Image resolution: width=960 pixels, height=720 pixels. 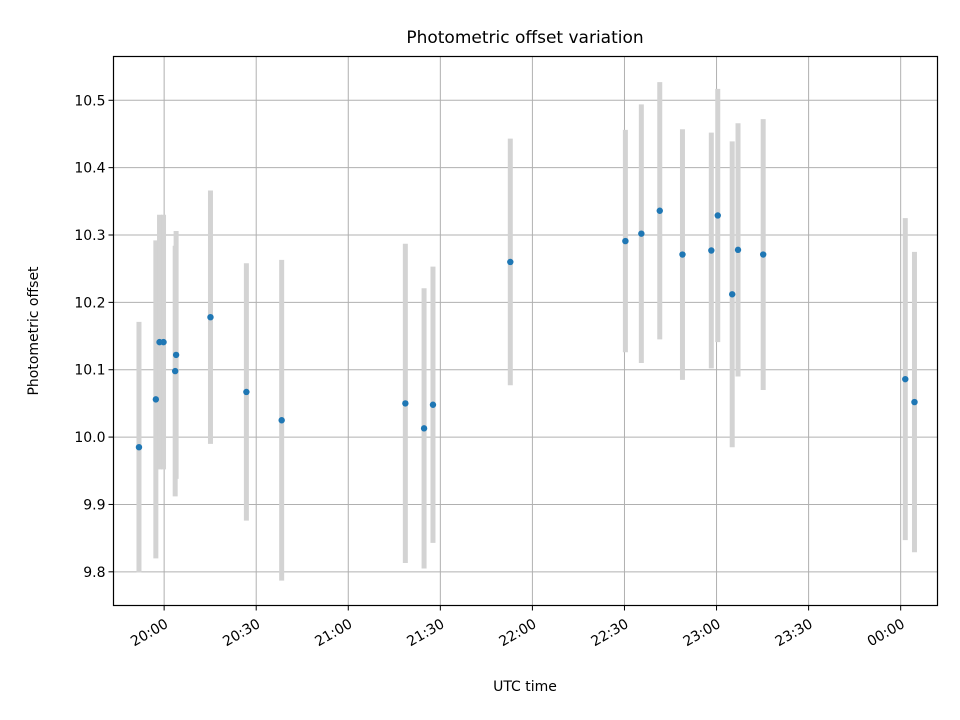 I want to click on y-tick-label: 10.2, so click(x=89, y=303).